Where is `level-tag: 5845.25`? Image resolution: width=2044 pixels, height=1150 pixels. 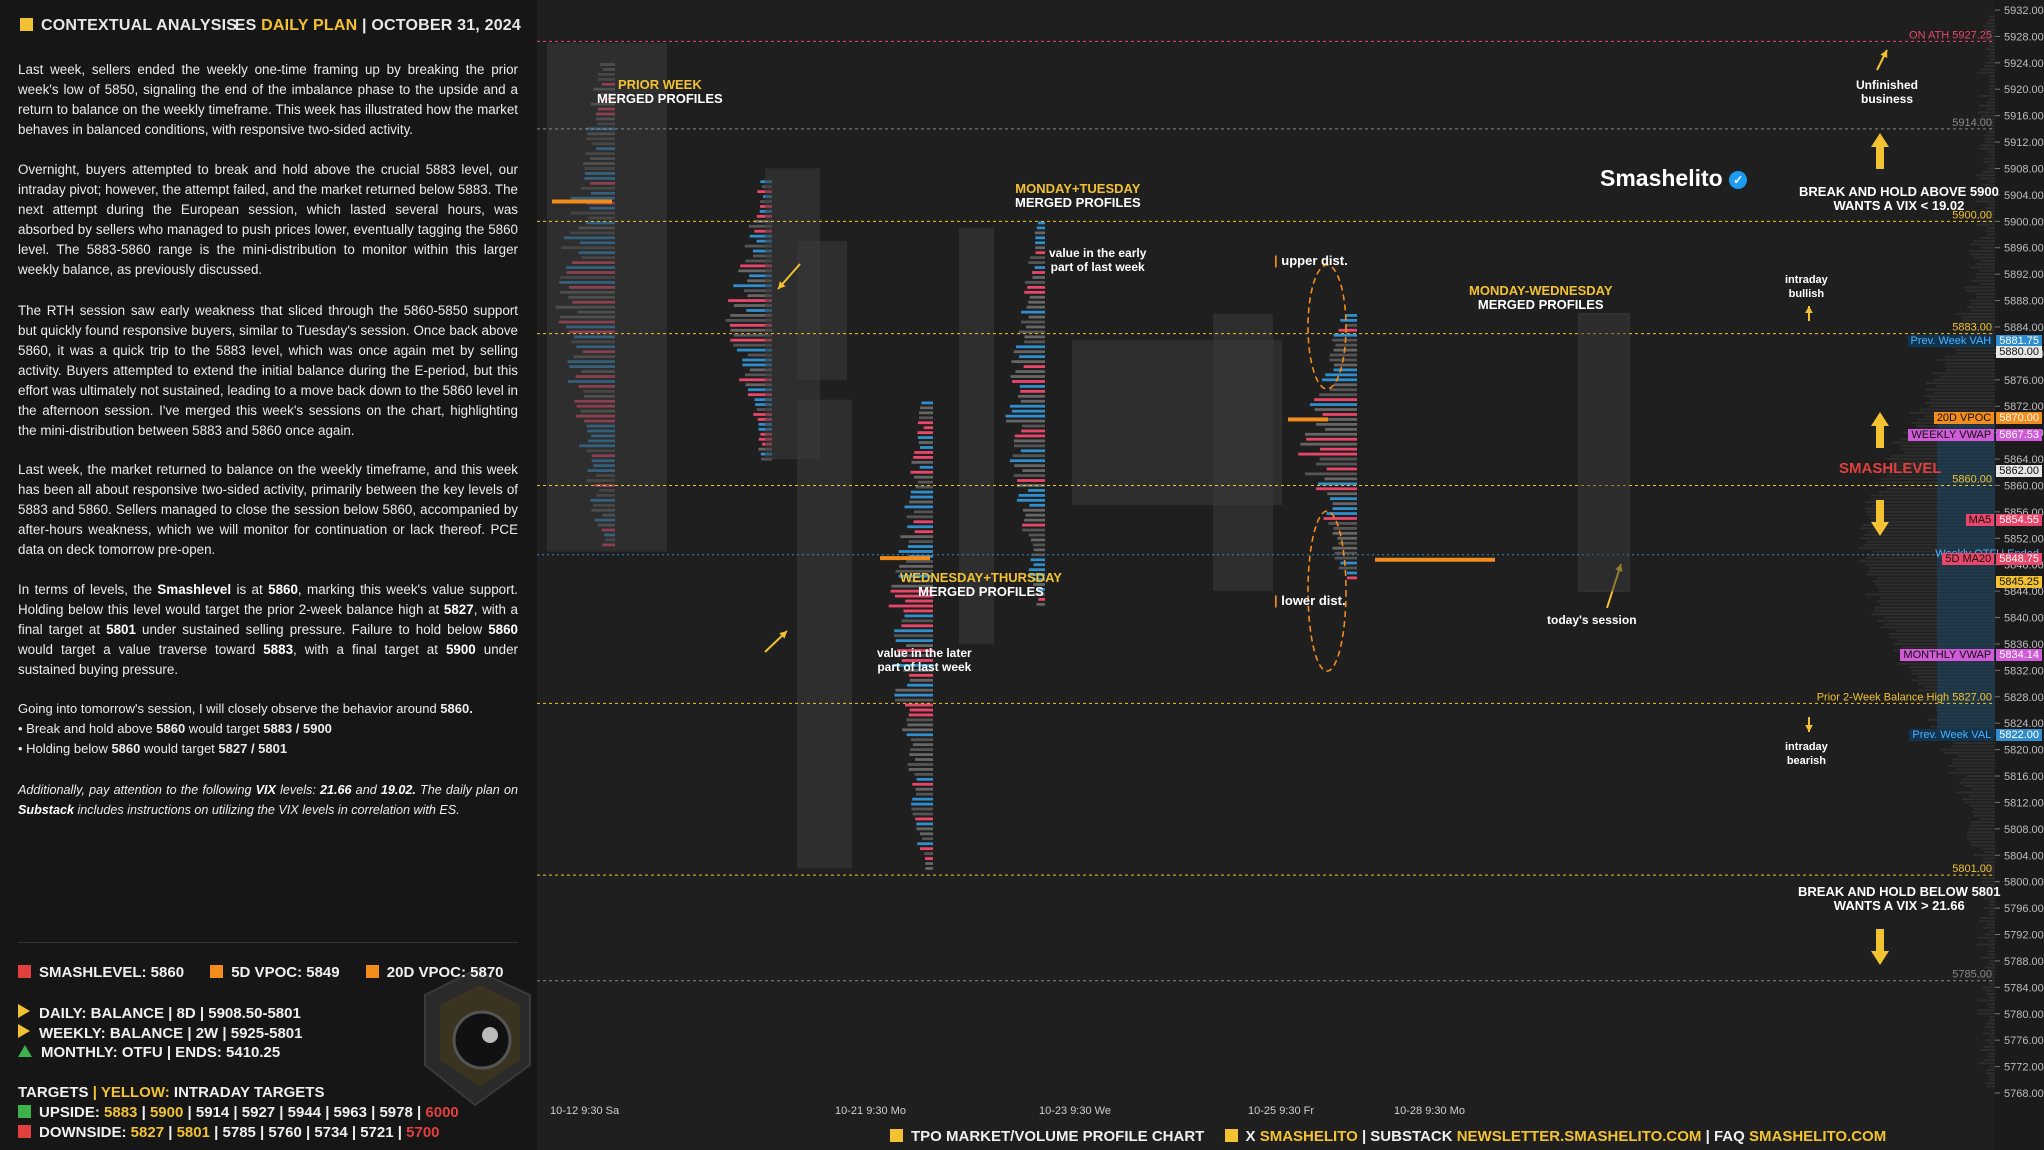
level-tag: 5845.25 is located at coordinates (2015, 581).